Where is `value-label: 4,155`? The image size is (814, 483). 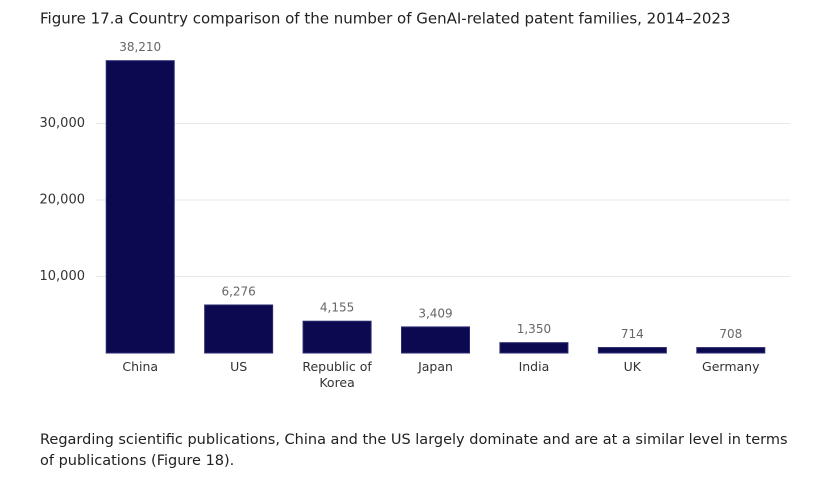 value-label: 4,155 is located at coordinates (337, 308).